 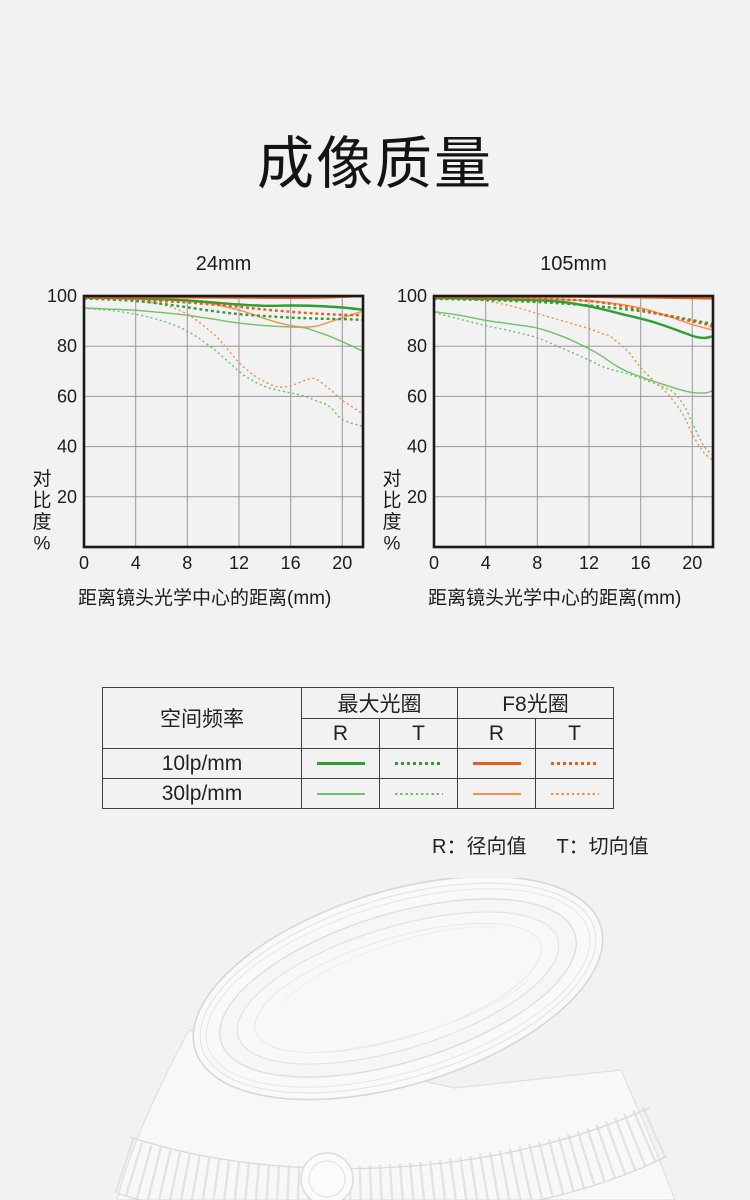 I want to click on legend-header-max-aperture: 最大光圈, so click(x=379, y=703).